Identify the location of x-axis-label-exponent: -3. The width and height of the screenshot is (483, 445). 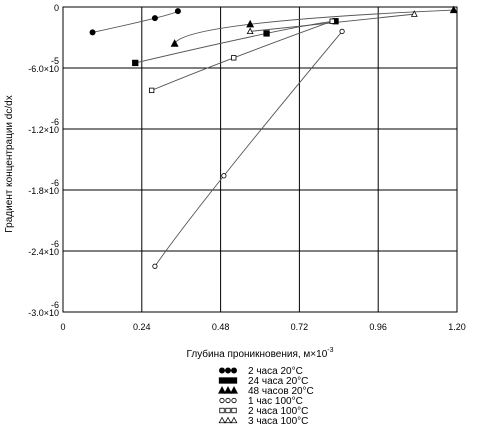
(330, 350).